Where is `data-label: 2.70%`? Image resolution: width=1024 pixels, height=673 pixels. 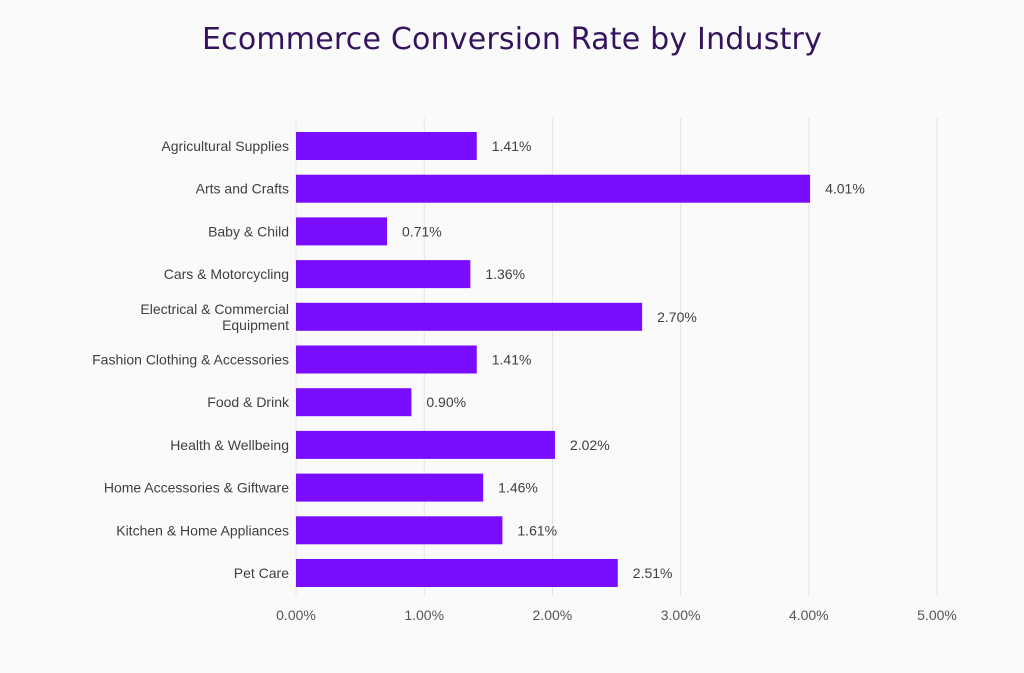
data-label: 2.70% is located at coordinates (677, 317).